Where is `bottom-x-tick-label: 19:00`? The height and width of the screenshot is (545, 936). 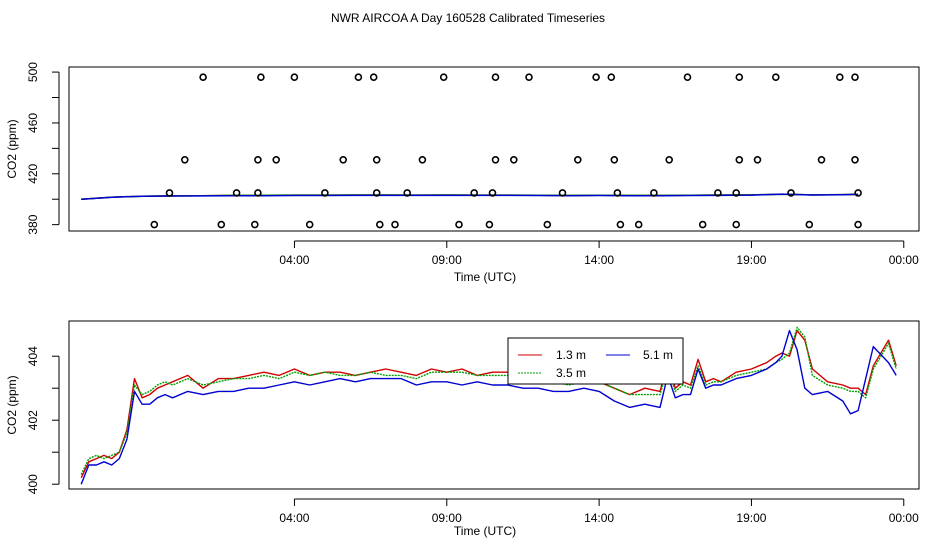 bottom-x-tick-label: 19:00 is located at coordinates (751, 518).